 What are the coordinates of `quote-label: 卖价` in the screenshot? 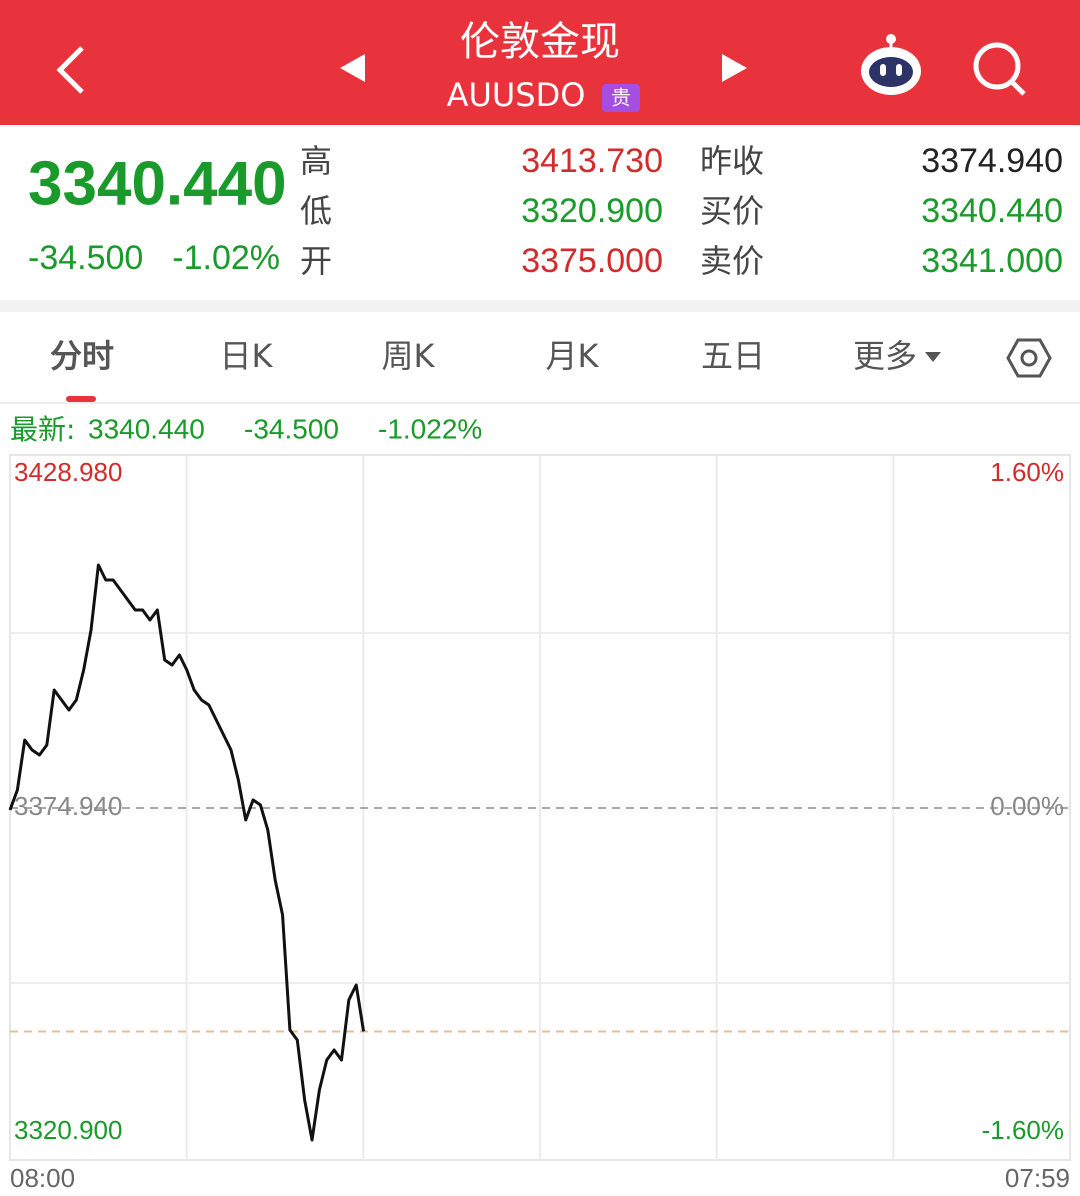 It's located at (732, 261).